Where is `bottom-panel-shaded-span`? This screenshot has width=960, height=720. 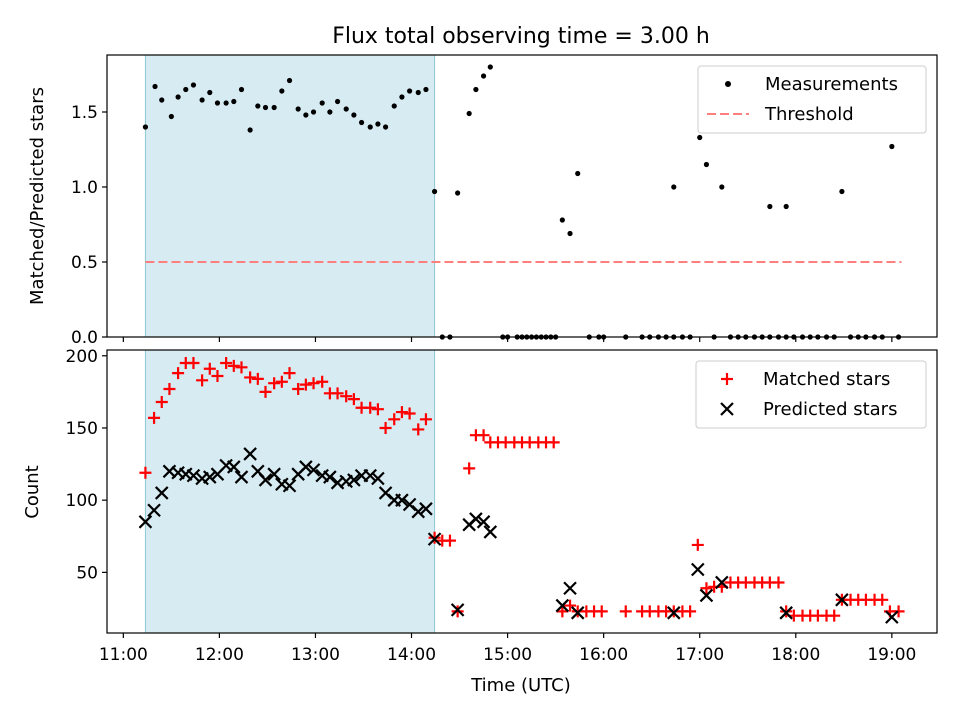
bottom-panel-shaded-span is located at coordinates (290, 491).